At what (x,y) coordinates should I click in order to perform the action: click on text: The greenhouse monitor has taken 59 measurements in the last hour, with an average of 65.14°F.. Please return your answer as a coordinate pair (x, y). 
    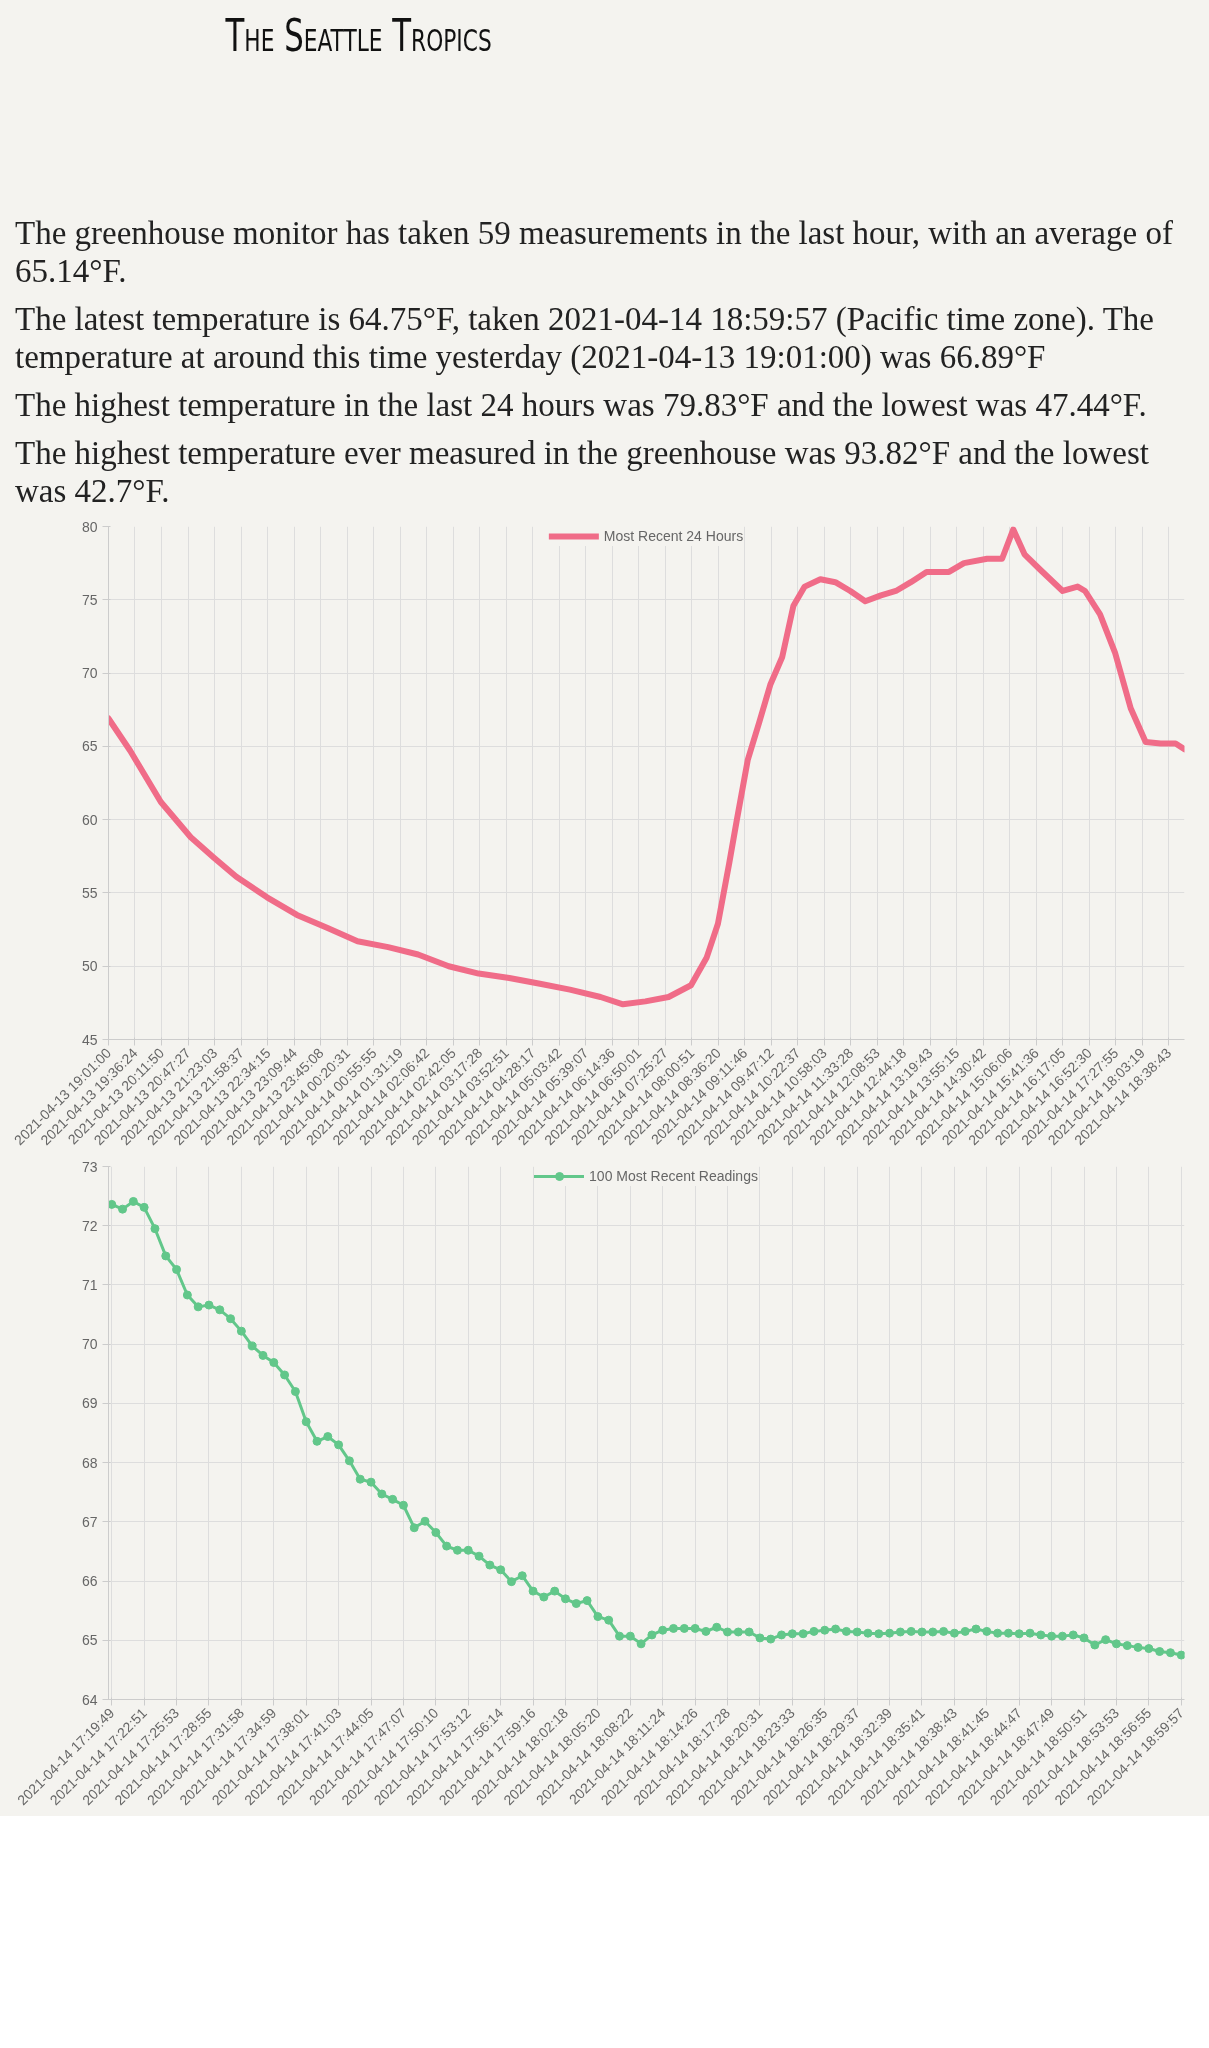
    Looking at the image, I should click on (605, 253).